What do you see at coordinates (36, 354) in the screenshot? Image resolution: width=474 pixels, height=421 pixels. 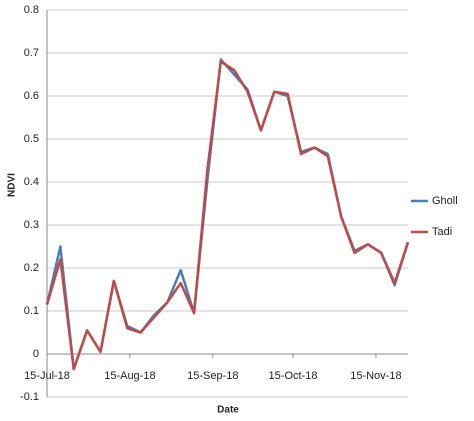 I see `y-tick-label: 0` at bounding box center [36, 354].